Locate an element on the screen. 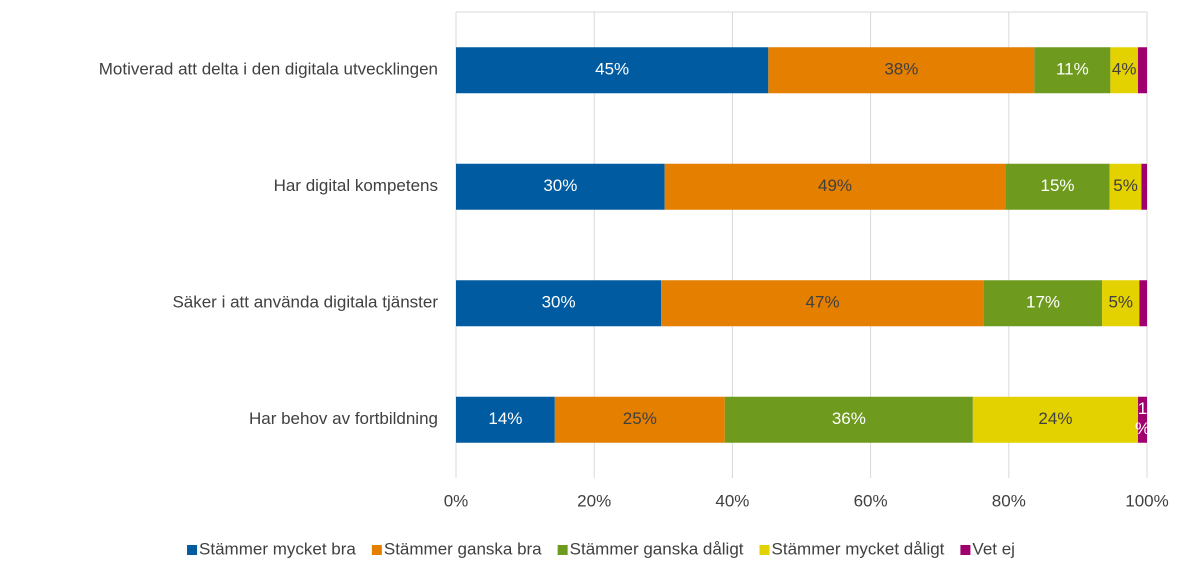 This screenshot has height=562, width=1182. data-label: 1% is located at coordinates (1142, 418).